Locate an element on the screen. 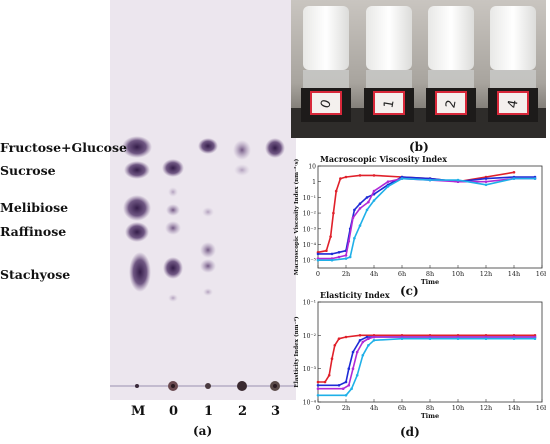 The width and height of the screenshot is (550, 444). elasticity-series-2-line is located at coordinates (426, 363).